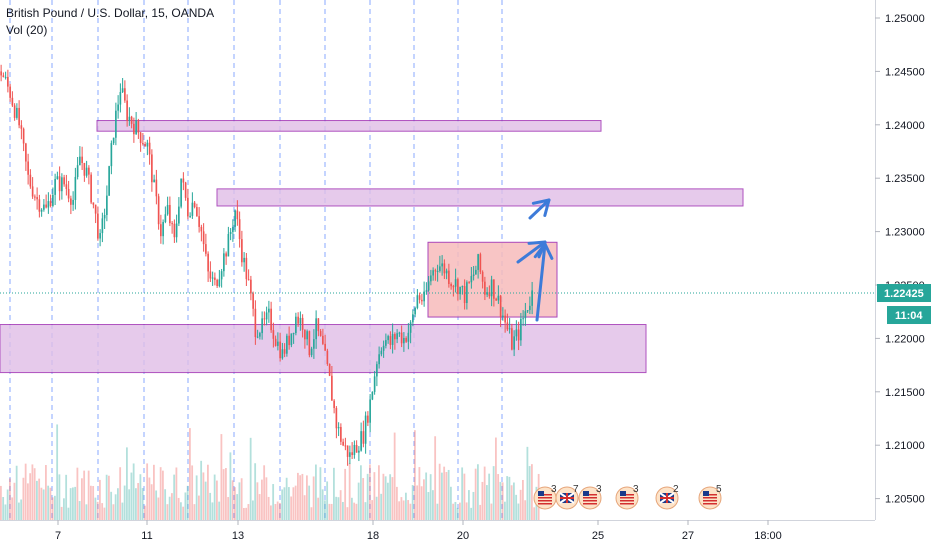  I want to click on event-us-flag-icon: 3, so click(545, 497).